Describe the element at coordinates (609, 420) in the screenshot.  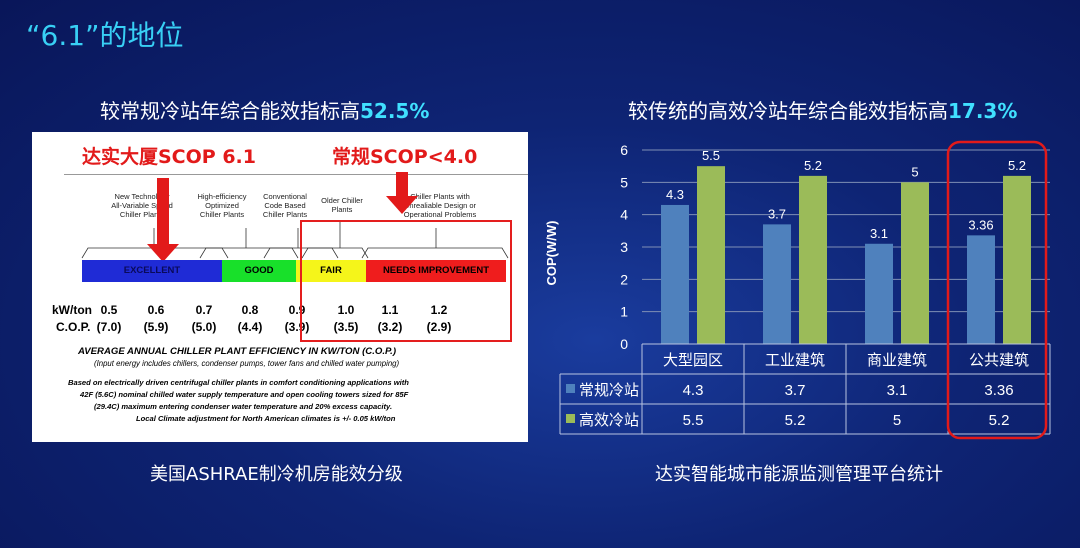
I see `series-name: 高效冷站` at that location.